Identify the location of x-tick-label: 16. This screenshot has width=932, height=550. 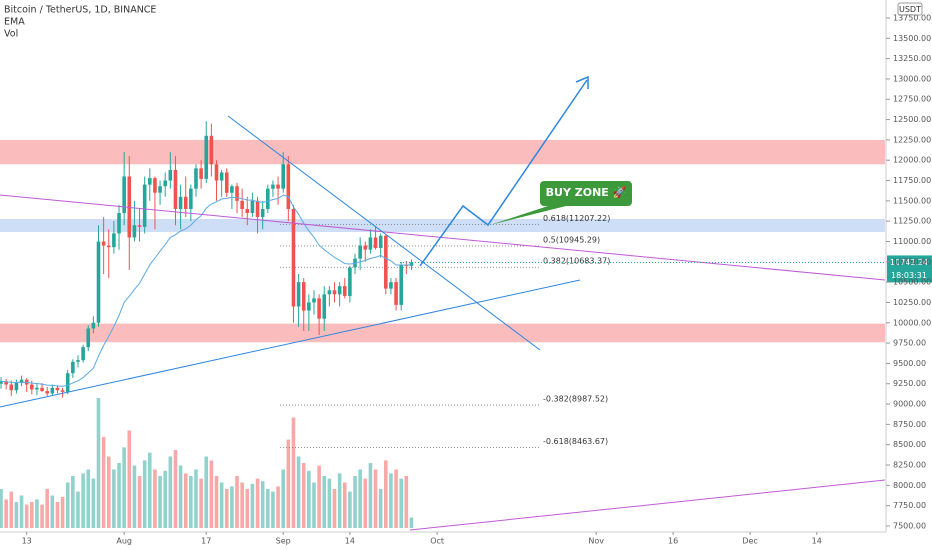
(673, 541).